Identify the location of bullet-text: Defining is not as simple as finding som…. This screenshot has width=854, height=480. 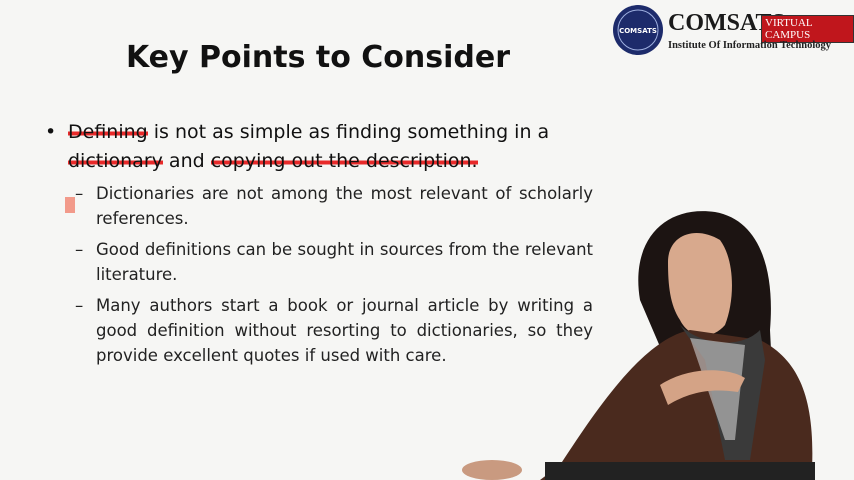
(331, 147).